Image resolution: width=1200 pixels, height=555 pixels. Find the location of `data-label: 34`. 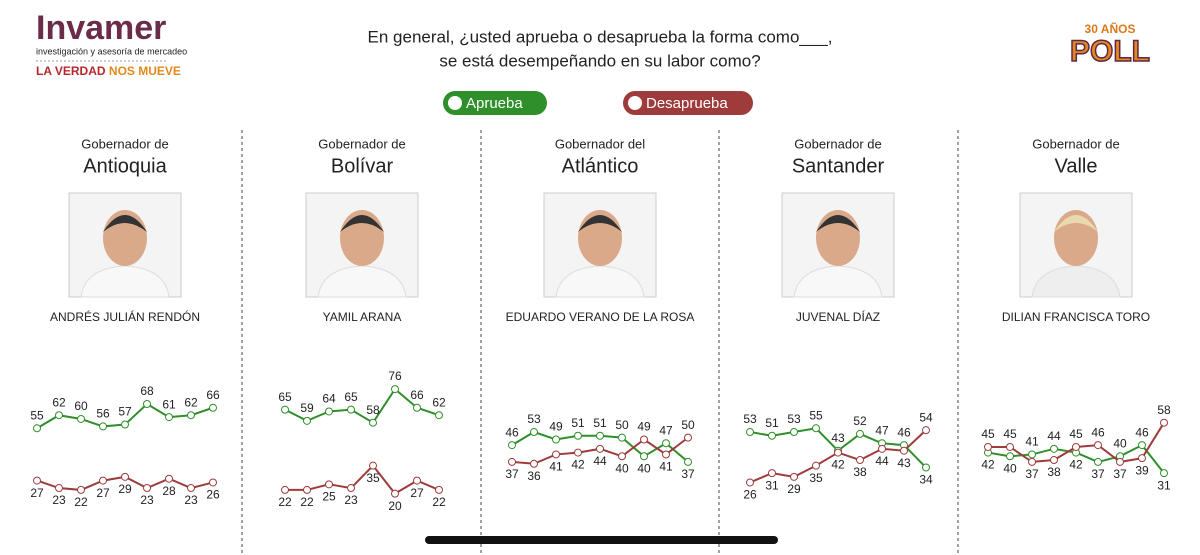

data-label: 34 is located at coordinates (926, 480).